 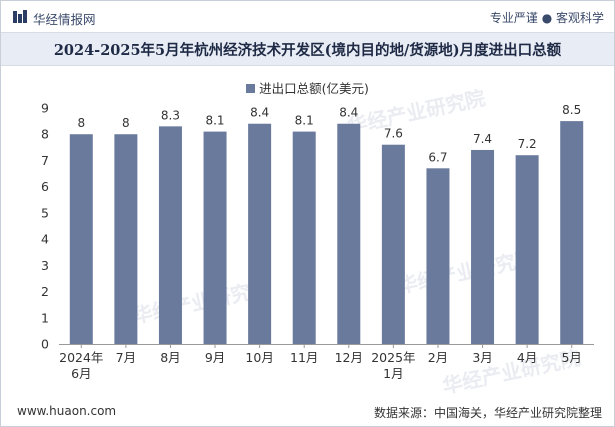 What do you see at coordinates (170, 115) in the screenshot?
I see `data-label: 8.3` at bounding box center [170, 115].